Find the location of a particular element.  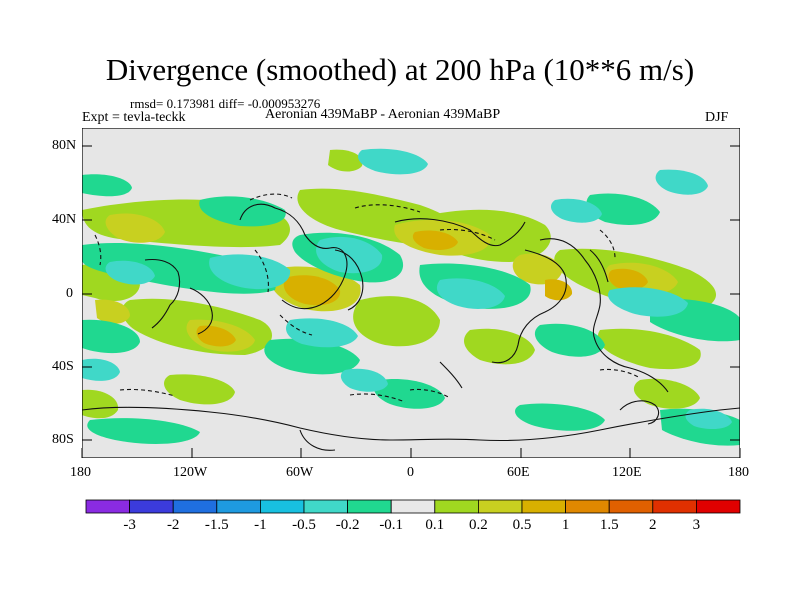

experiment-label: Expt = tevla-teckk is located at coordinates (134, 117).